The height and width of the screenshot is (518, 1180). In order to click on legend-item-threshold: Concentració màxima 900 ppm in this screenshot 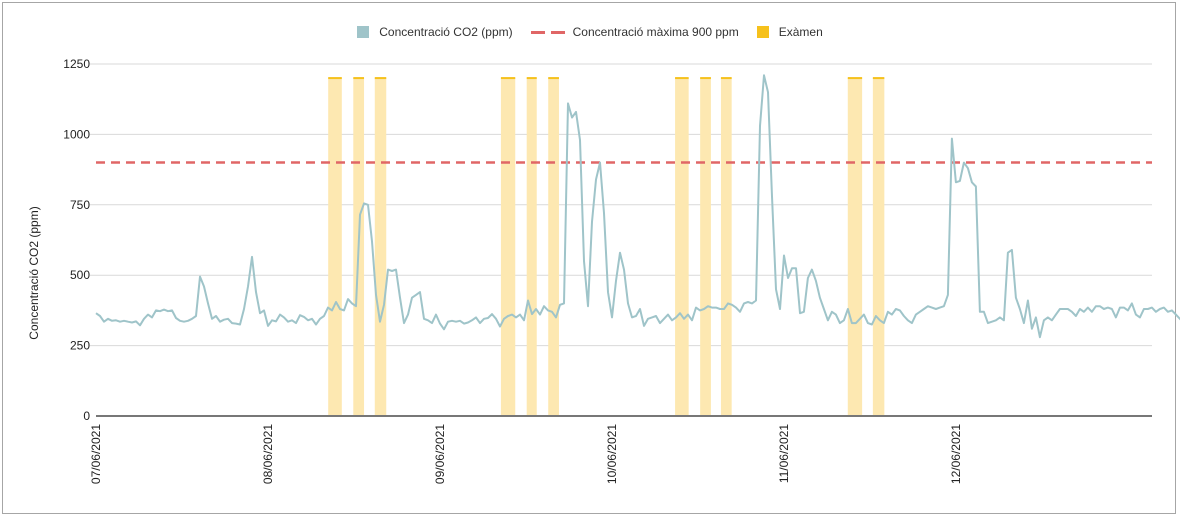, I will do `click(634, 32)`.